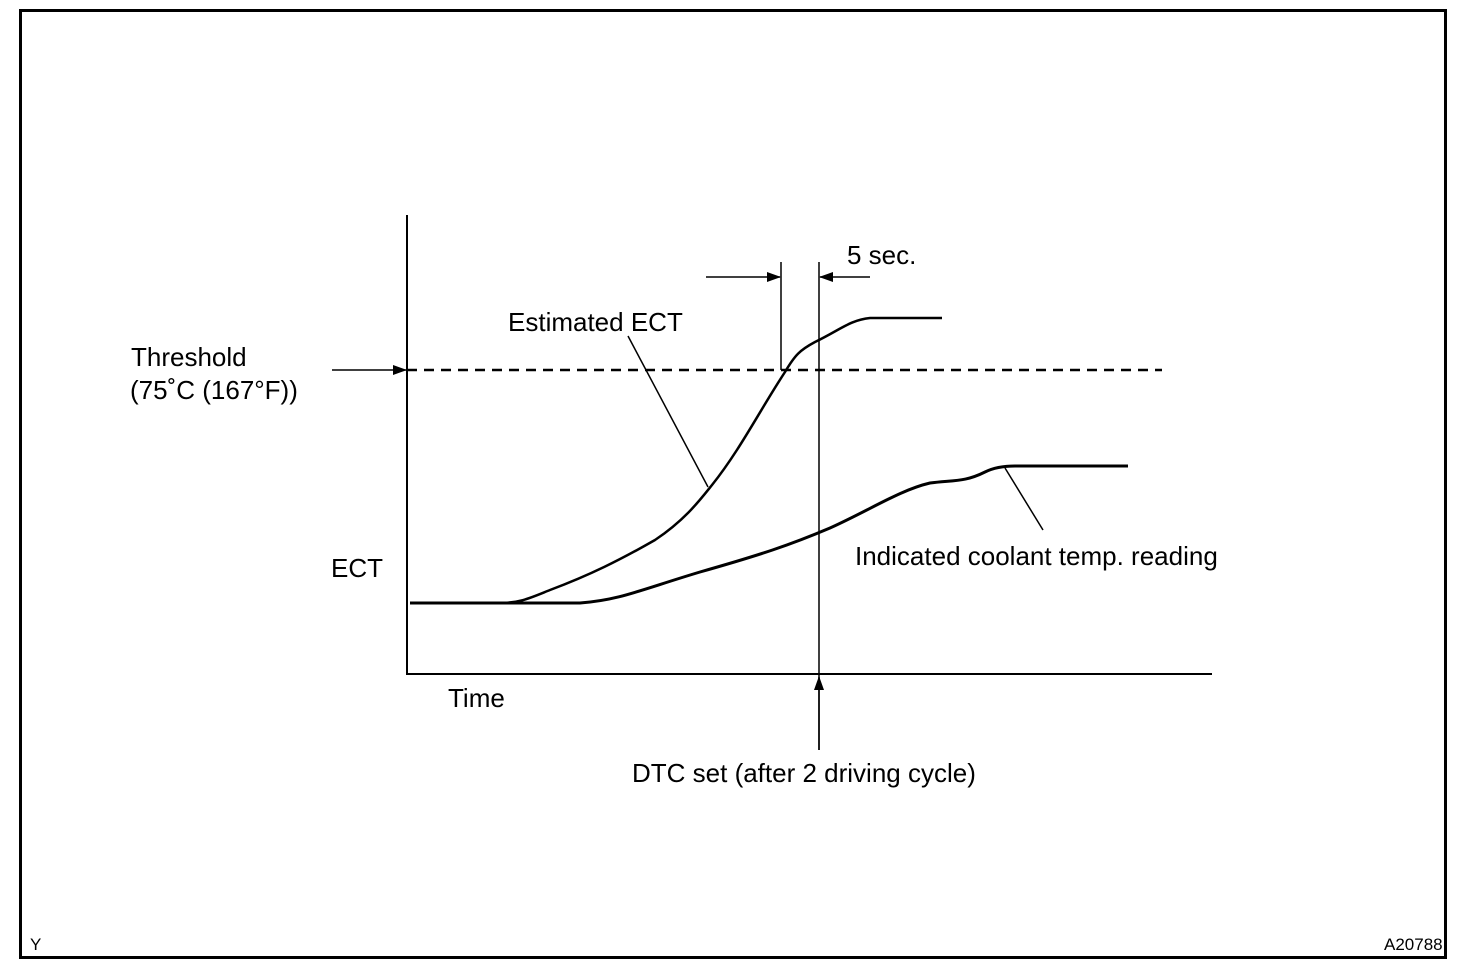 This screenshot has width=1472, height=976. I want to click on x-axis-label: Time, so click(476, 698).